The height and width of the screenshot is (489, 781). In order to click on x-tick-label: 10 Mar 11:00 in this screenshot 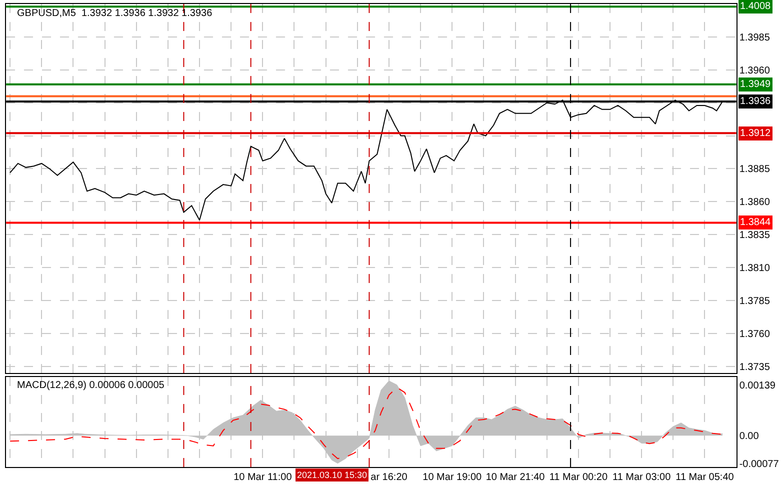, I will do `click(263, 477)`.